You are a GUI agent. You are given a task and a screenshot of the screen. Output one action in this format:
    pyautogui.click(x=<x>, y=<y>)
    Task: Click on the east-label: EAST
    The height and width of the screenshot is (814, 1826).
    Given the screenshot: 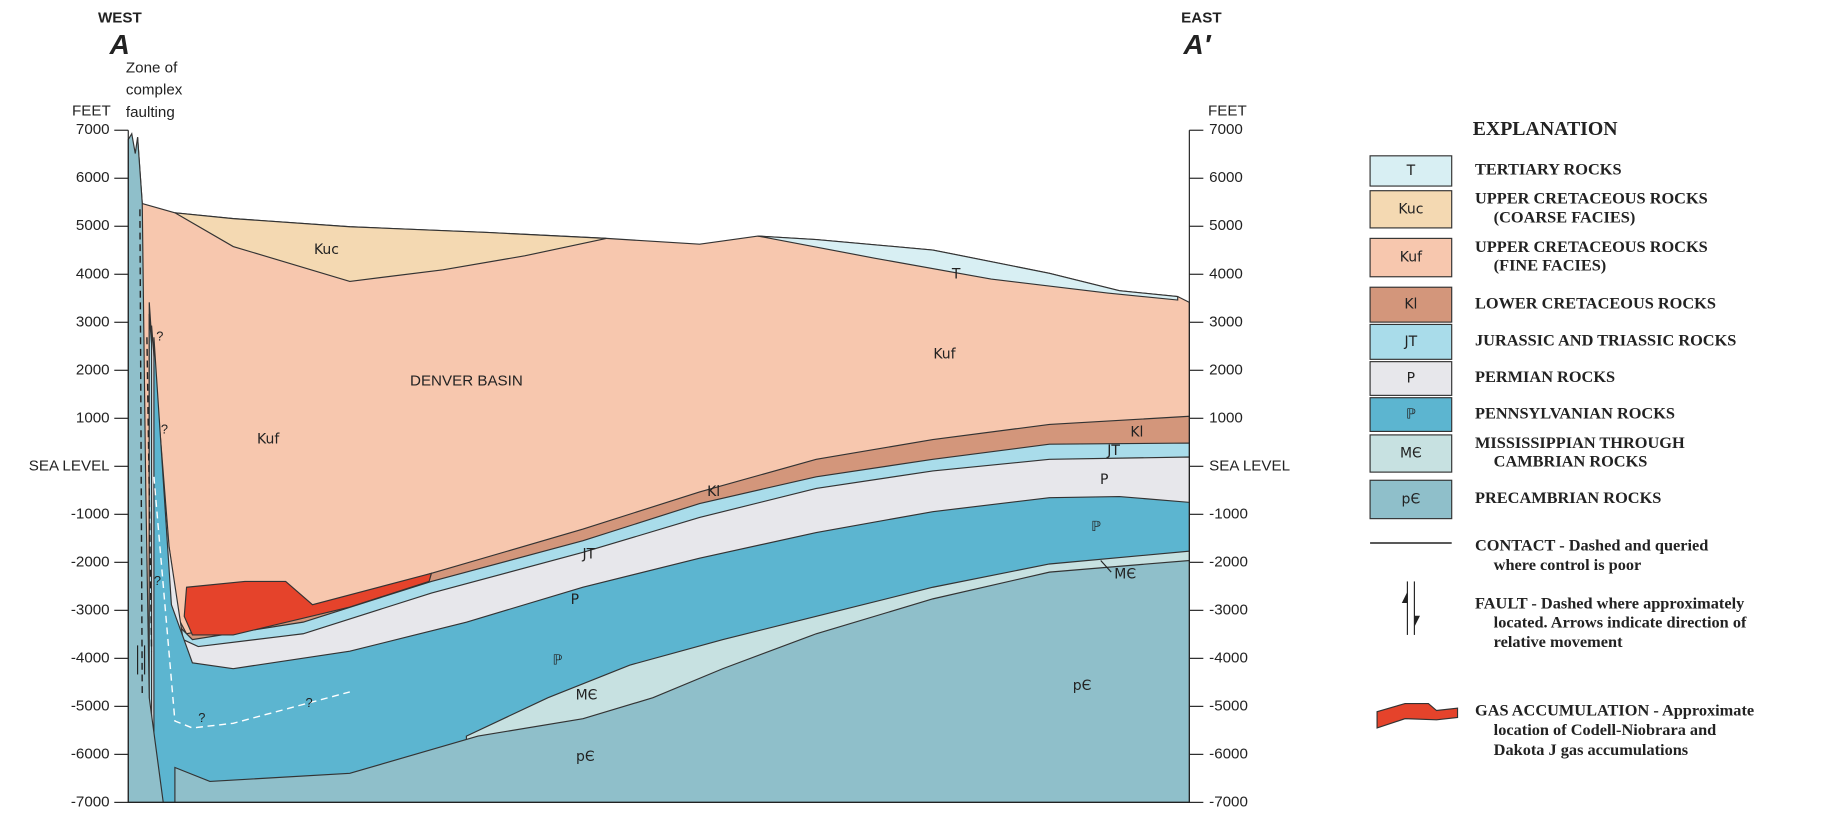 What is the action you would take?
    pyautogui.click(x=1201, y=18)
    